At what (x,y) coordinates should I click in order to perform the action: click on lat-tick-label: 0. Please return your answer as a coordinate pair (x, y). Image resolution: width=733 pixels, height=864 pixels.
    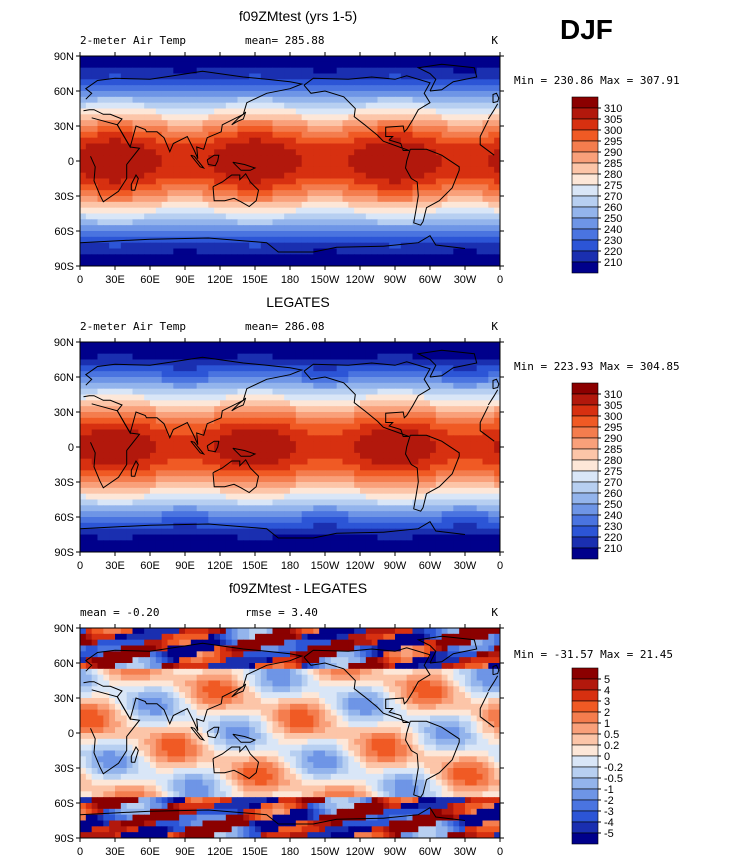
    Looking at the image, I should click on (71, 448).